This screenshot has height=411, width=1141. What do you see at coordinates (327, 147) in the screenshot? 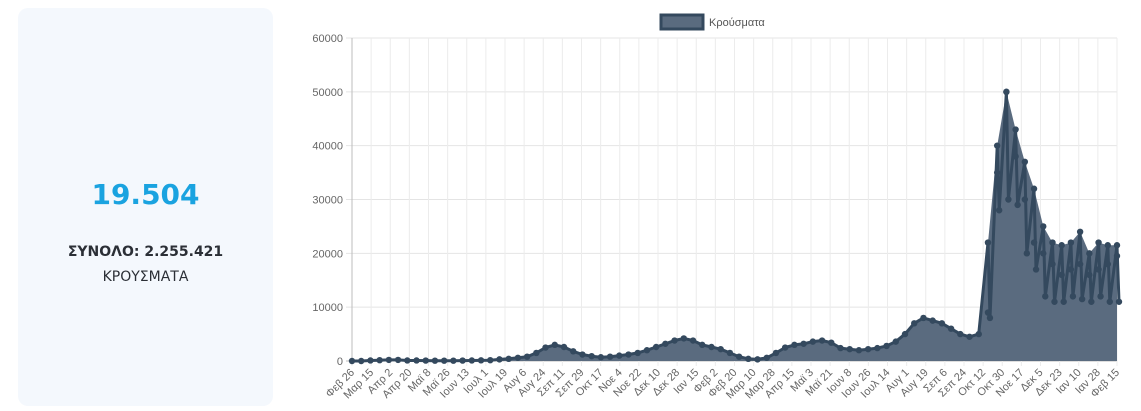
I see `y-tick-label: 40000` at bounding box center [327, 147].